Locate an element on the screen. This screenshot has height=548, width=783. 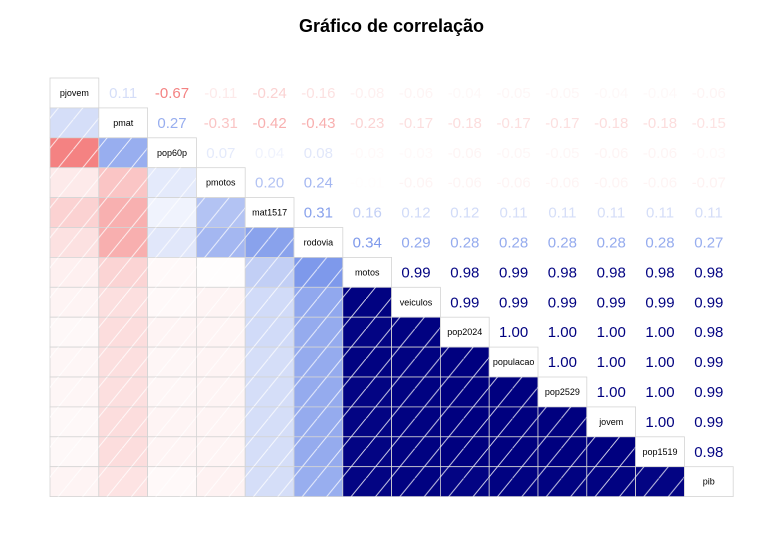
corr-value-pmat-mat1517: -0.42 is located at coordinates (269, 123).